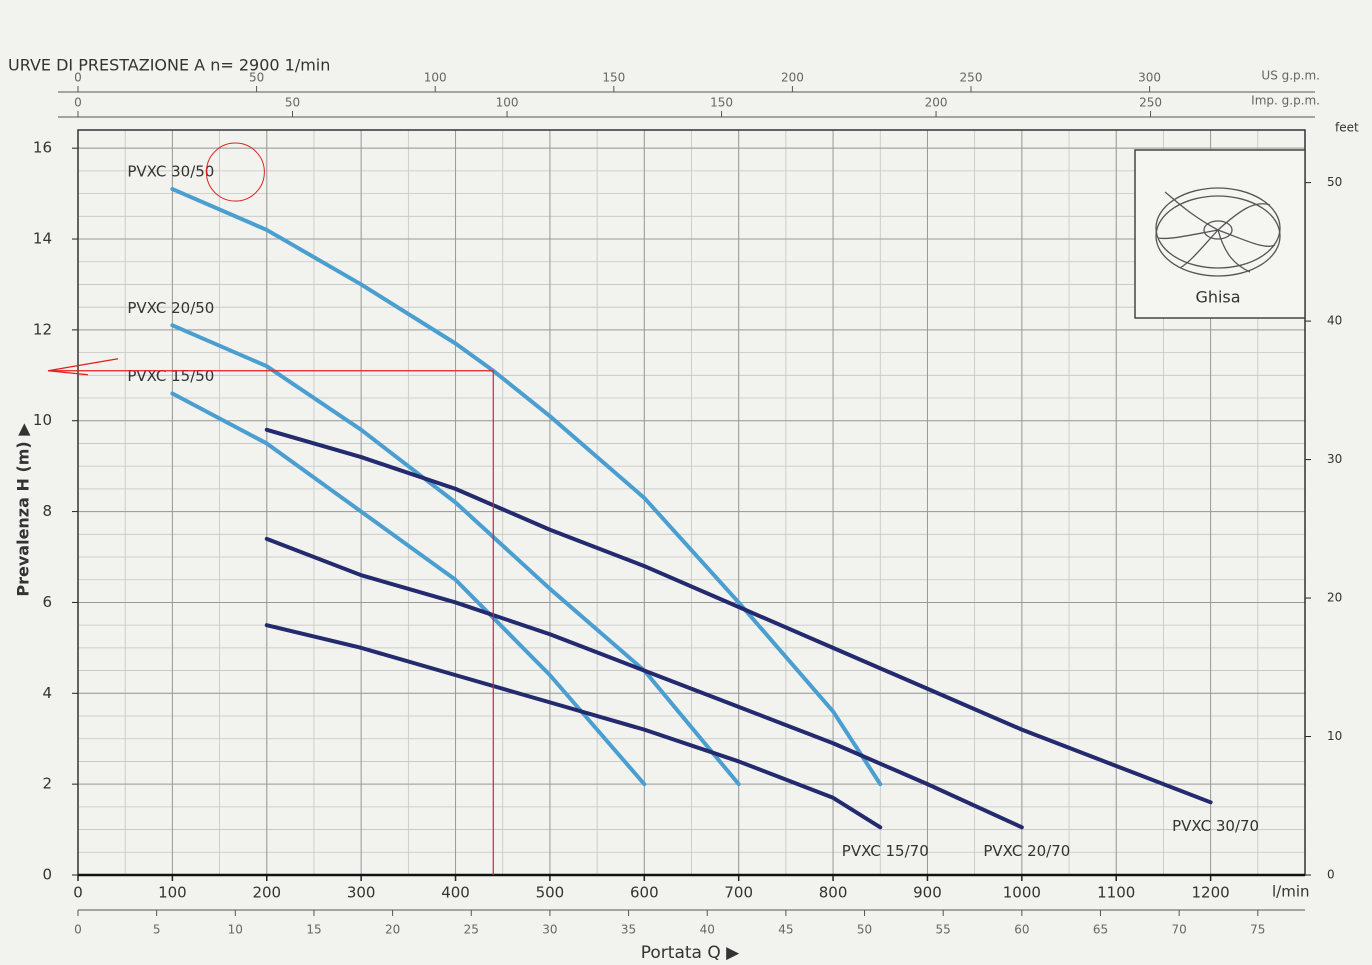  I want to click on annotation-circle, so click(235, 172).